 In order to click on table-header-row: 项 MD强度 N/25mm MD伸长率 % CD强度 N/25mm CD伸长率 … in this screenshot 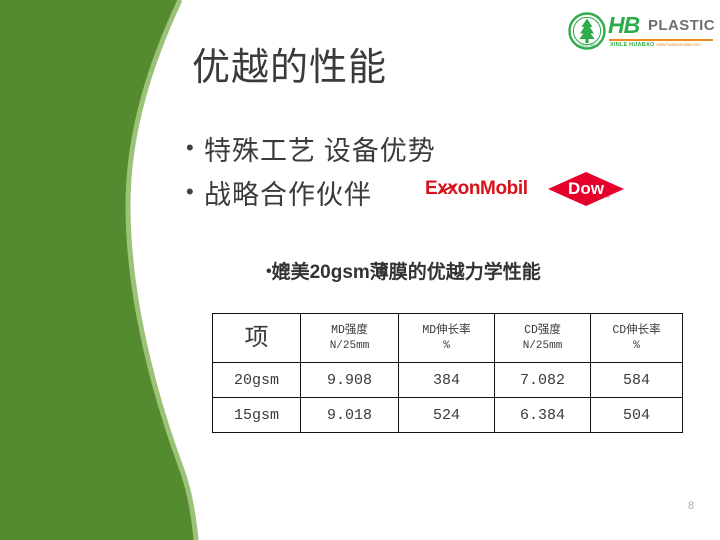, I will do `click(447, 338)`.